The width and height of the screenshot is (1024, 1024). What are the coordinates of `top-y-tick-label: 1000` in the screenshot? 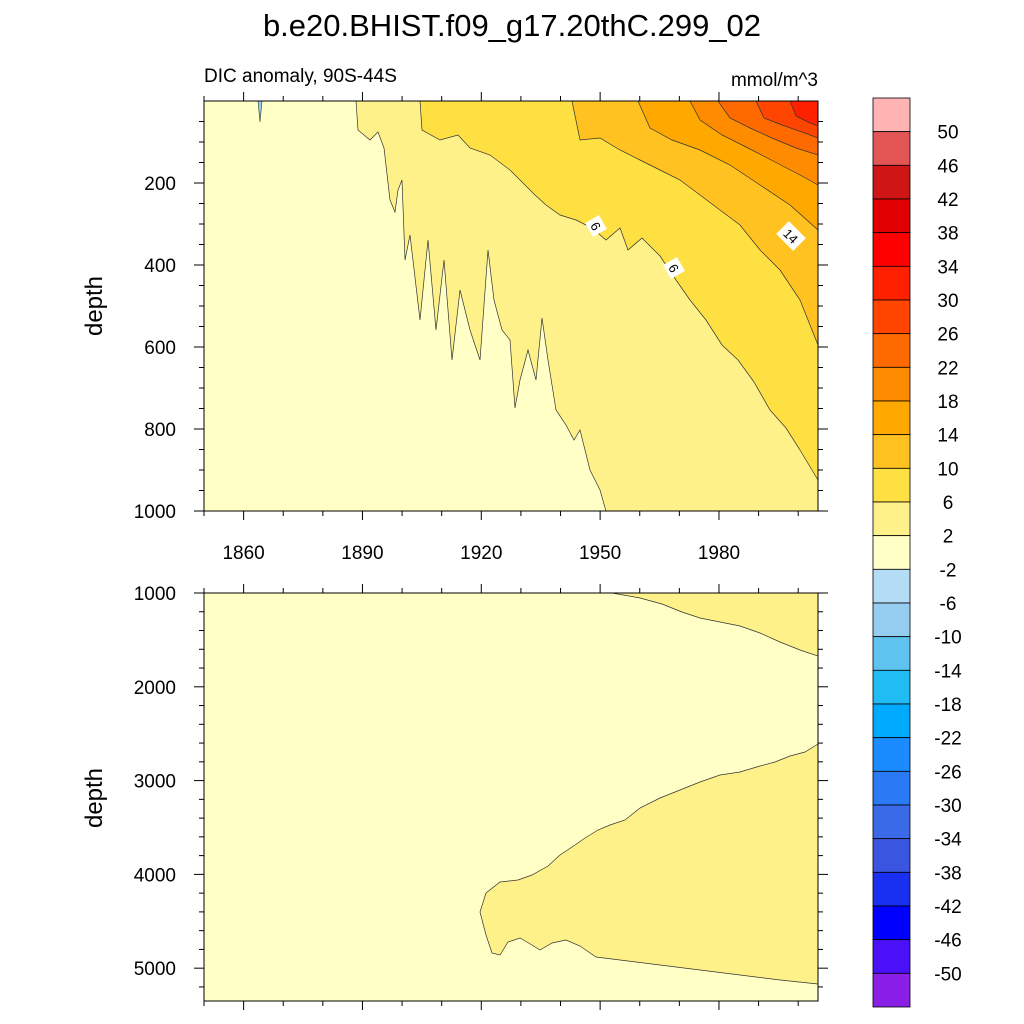 It's located at (155, 512).